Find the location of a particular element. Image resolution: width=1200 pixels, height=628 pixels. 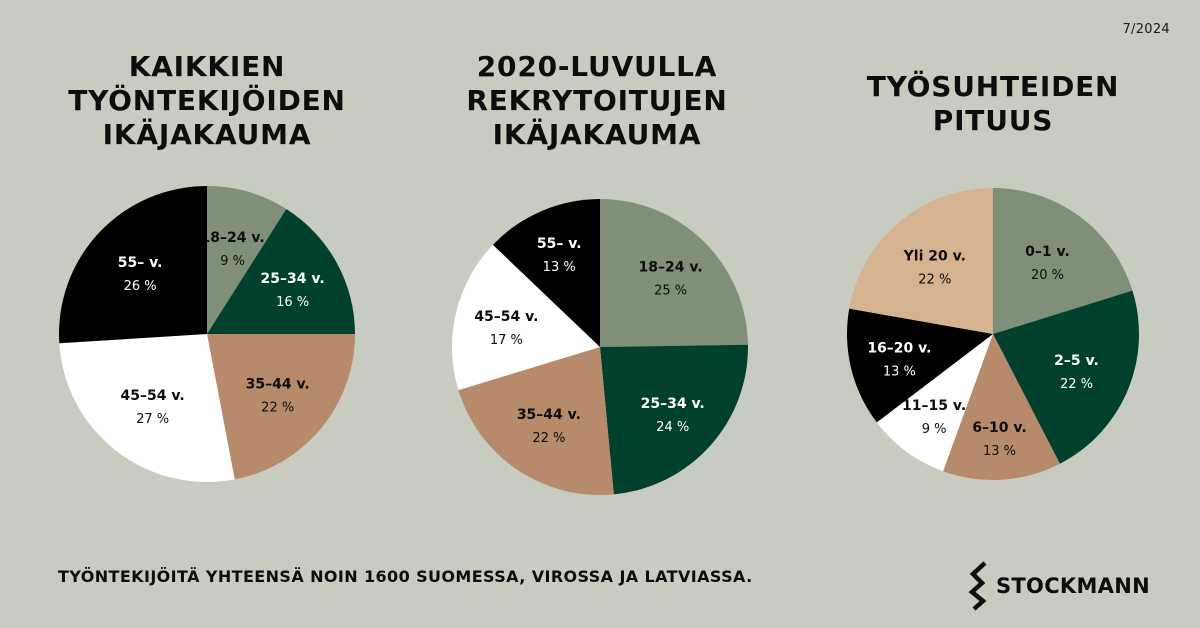

slice-category-label: 16–20 v. is located at coordinates (899, 349).